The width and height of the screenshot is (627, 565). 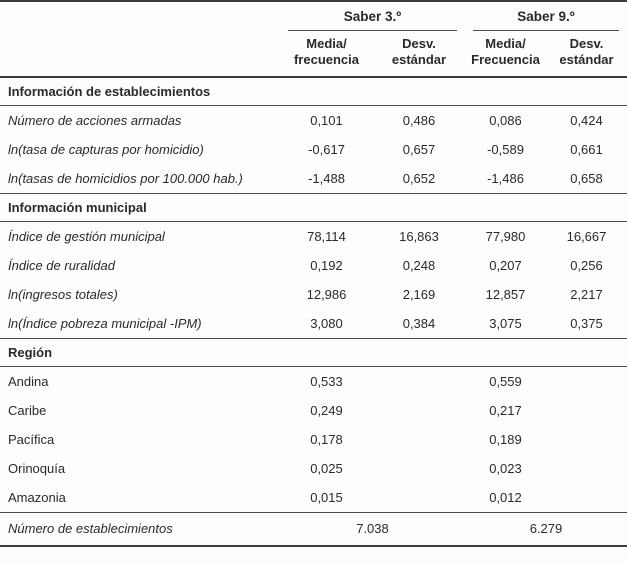 What do you see at coordinates (326, 236) in the screenshot?
I see `cell-value: 78,114` at bounding box center [326, 236].